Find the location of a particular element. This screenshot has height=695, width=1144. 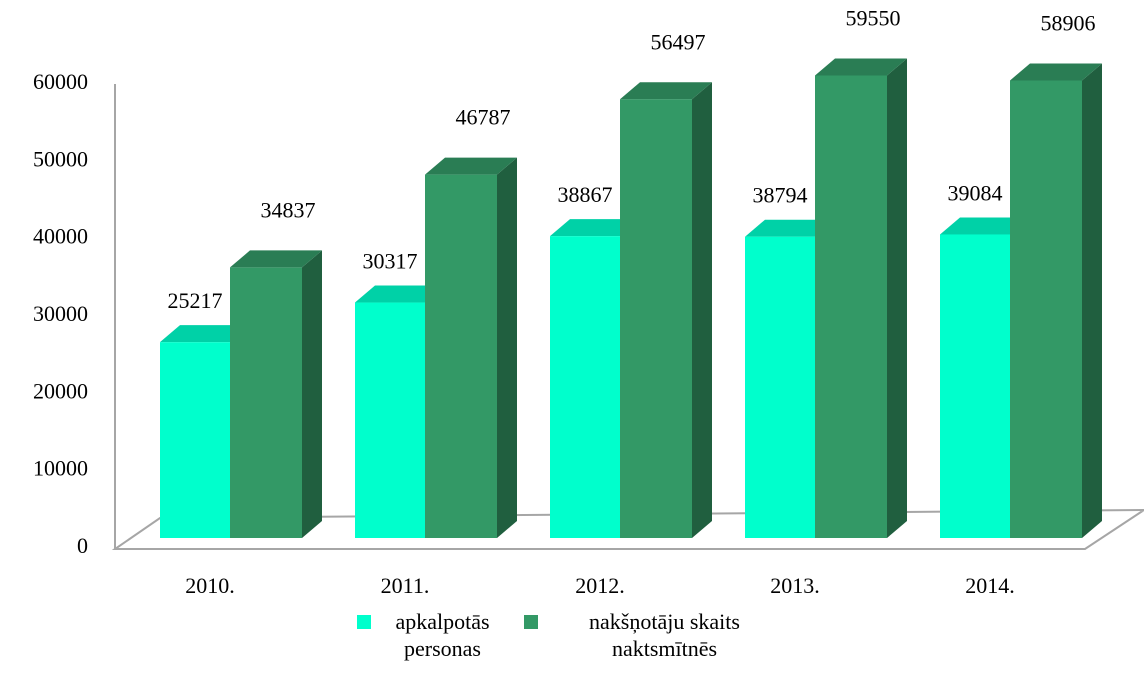

data-label: 56497 is located at coordinates (678, 41).